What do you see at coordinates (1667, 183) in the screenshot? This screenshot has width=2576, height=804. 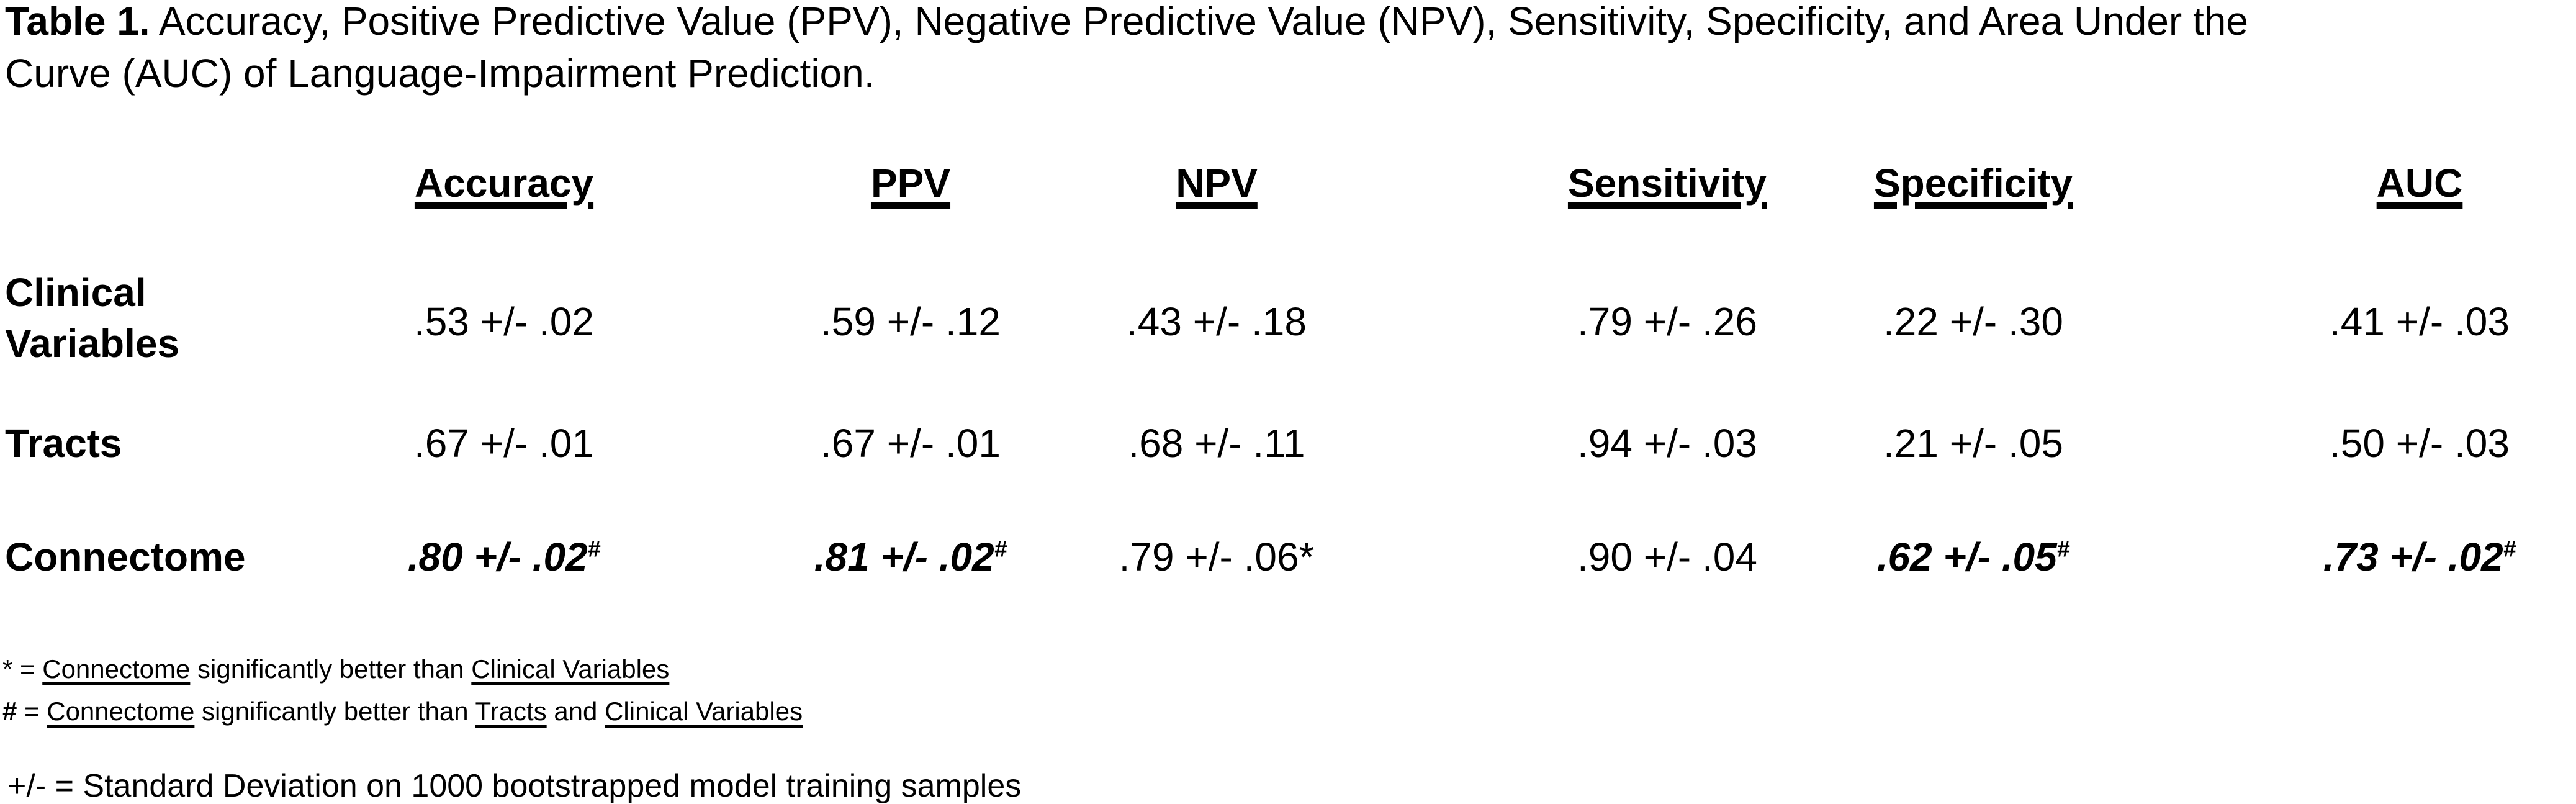 I see `column-header-sensitivity: Sensitivity` at bounding box center [1667, 183].